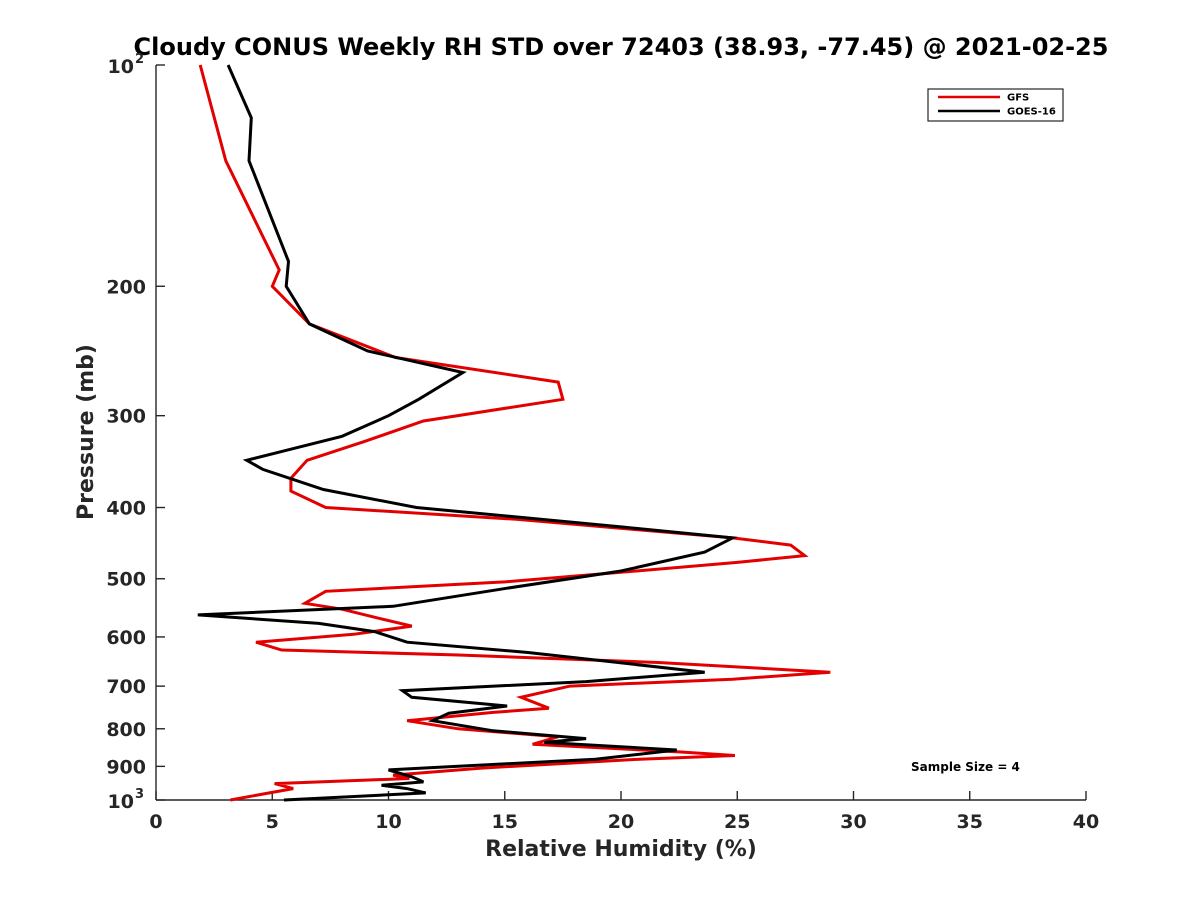  I want to click on legend: GFS GOES-16, so click(995, 105).